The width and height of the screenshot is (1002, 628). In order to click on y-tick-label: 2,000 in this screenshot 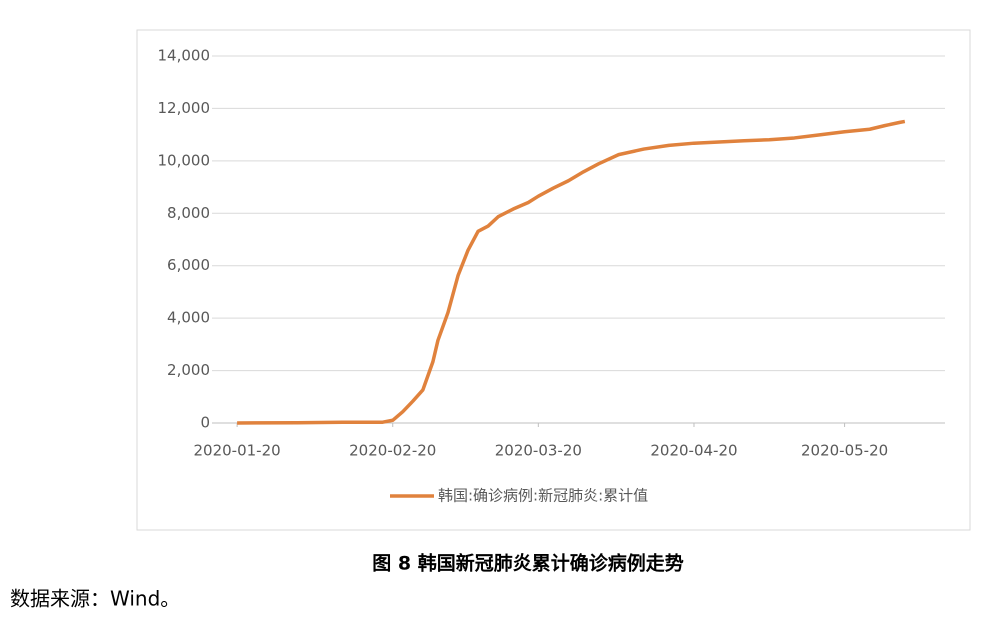, I will do `click(188, 370)`.